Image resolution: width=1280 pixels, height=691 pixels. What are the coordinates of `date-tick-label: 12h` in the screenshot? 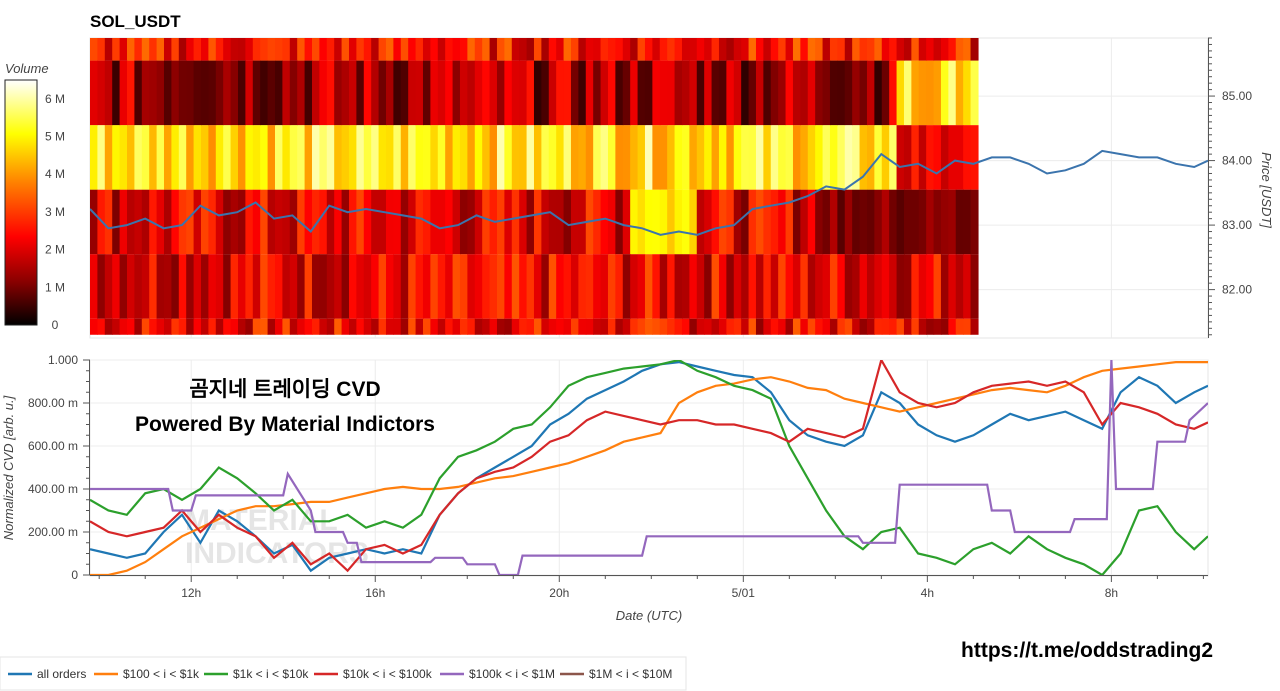 It's located at (191, 593).